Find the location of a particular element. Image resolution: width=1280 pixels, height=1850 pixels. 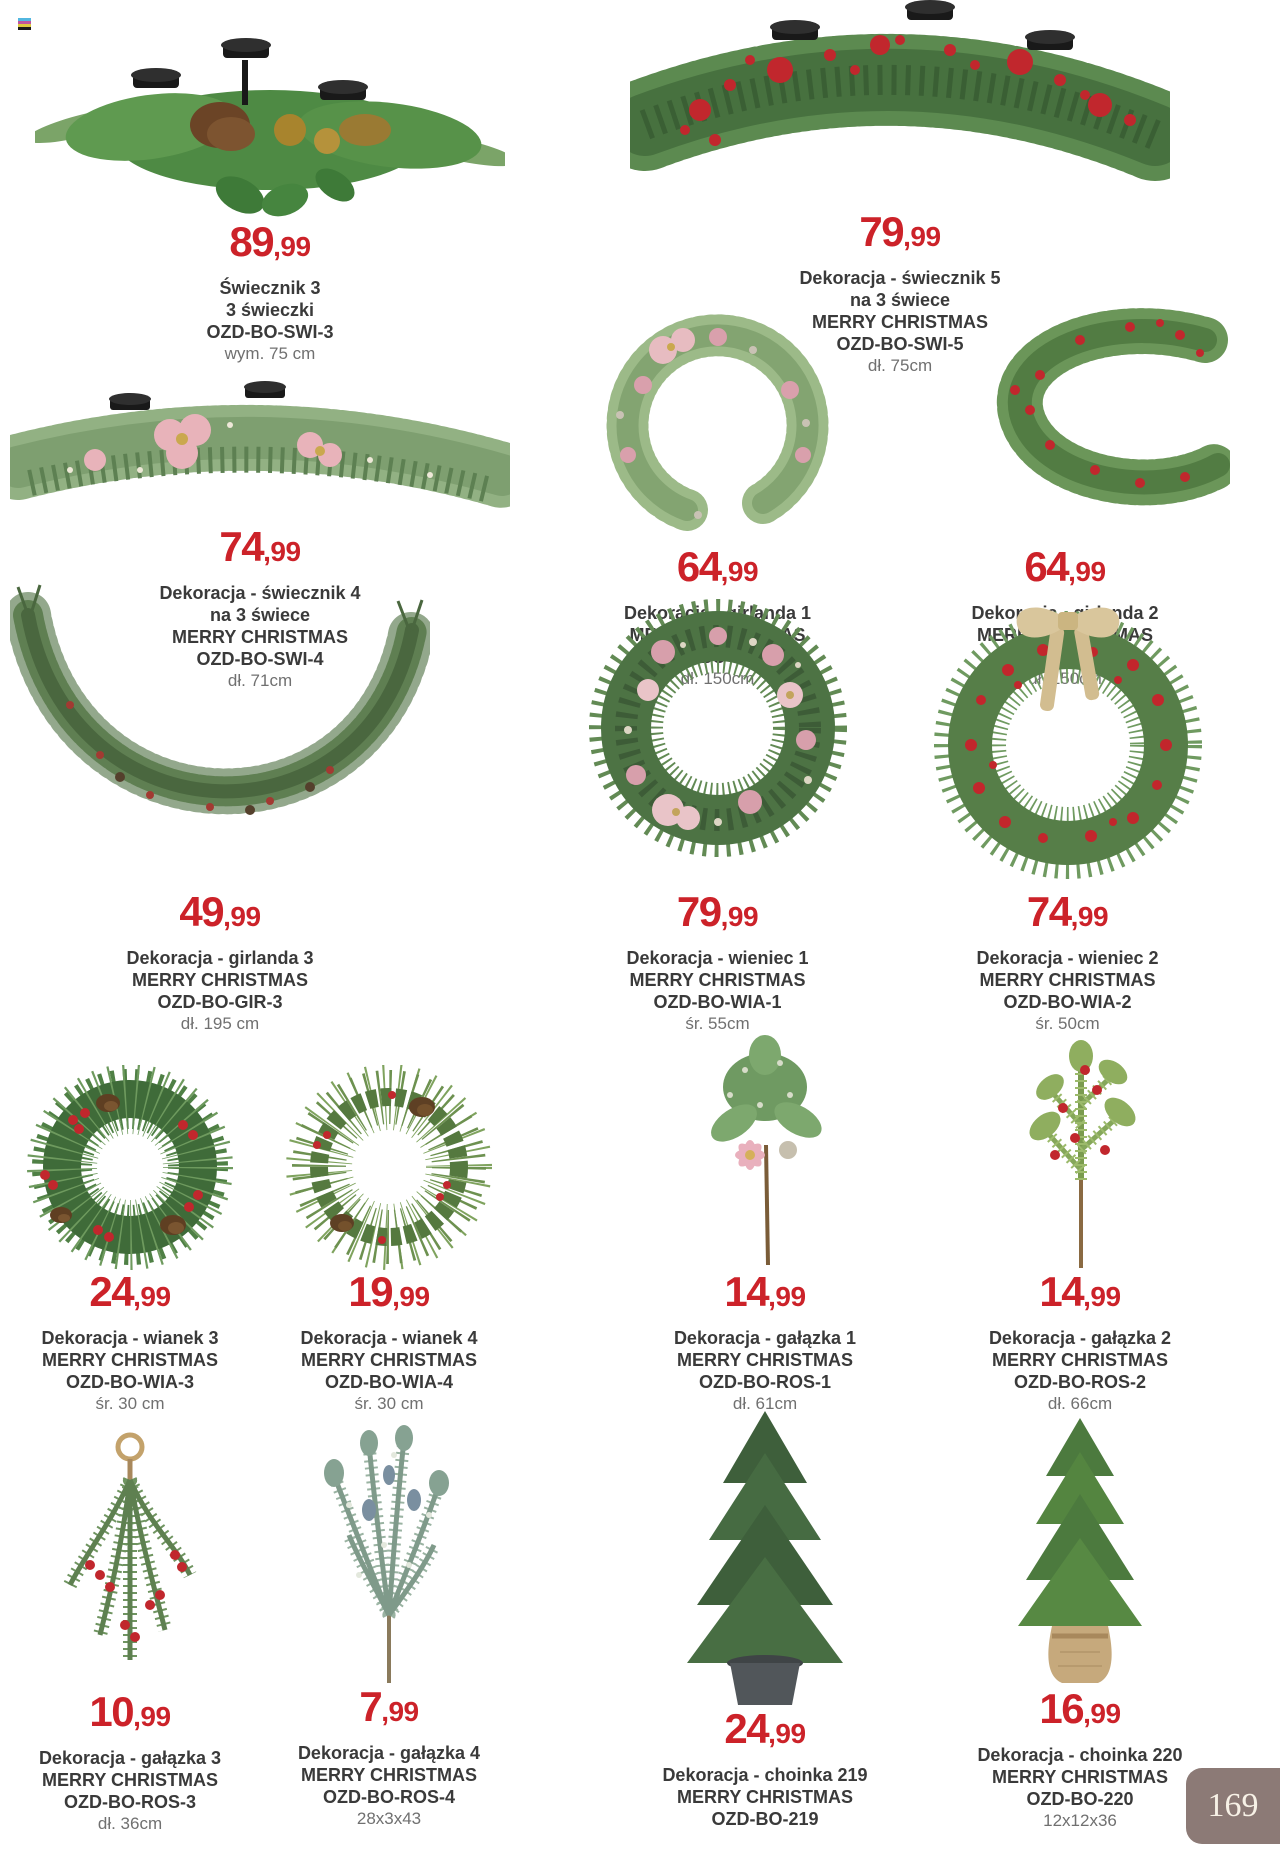

regmark-stripe-yellow is located at coordinates (24, 25).